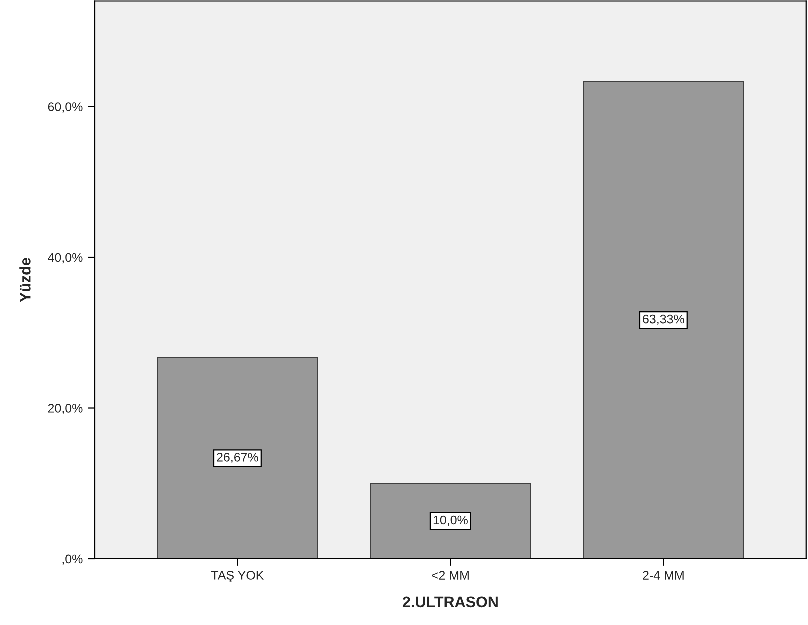  What do you see at coordinates (663, 575) in the screenshot?
I see `x-tick-label: 2-4 MM` at bounding box center [663, 575].